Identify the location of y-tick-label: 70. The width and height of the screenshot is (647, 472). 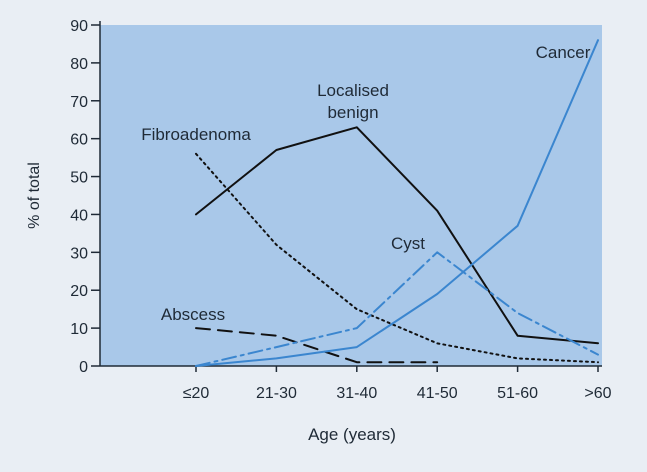
(79, 102).